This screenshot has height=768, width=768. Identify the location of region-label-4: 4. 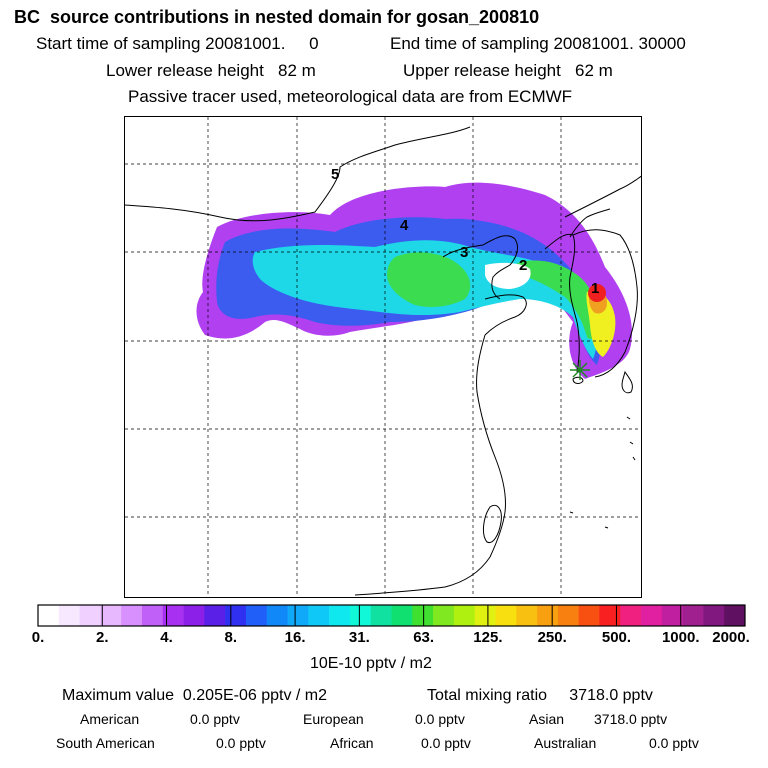
(404, 225).